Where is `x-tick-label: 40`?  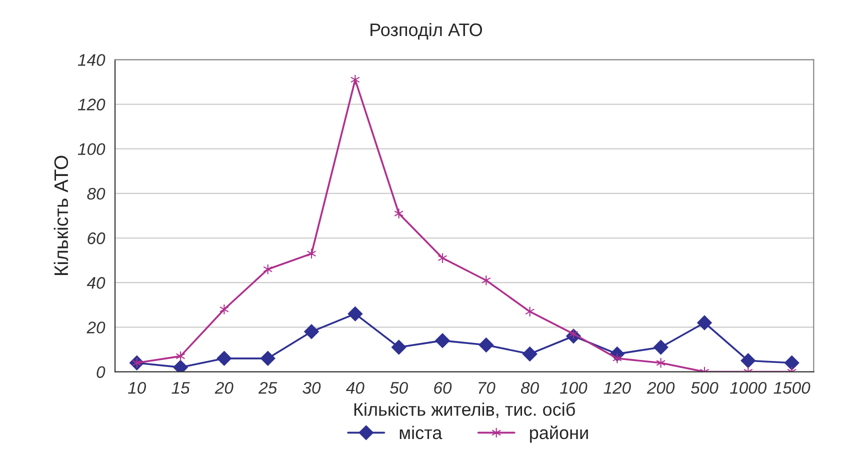 x-tick-label: 40 is located at coordinates (355, 388).